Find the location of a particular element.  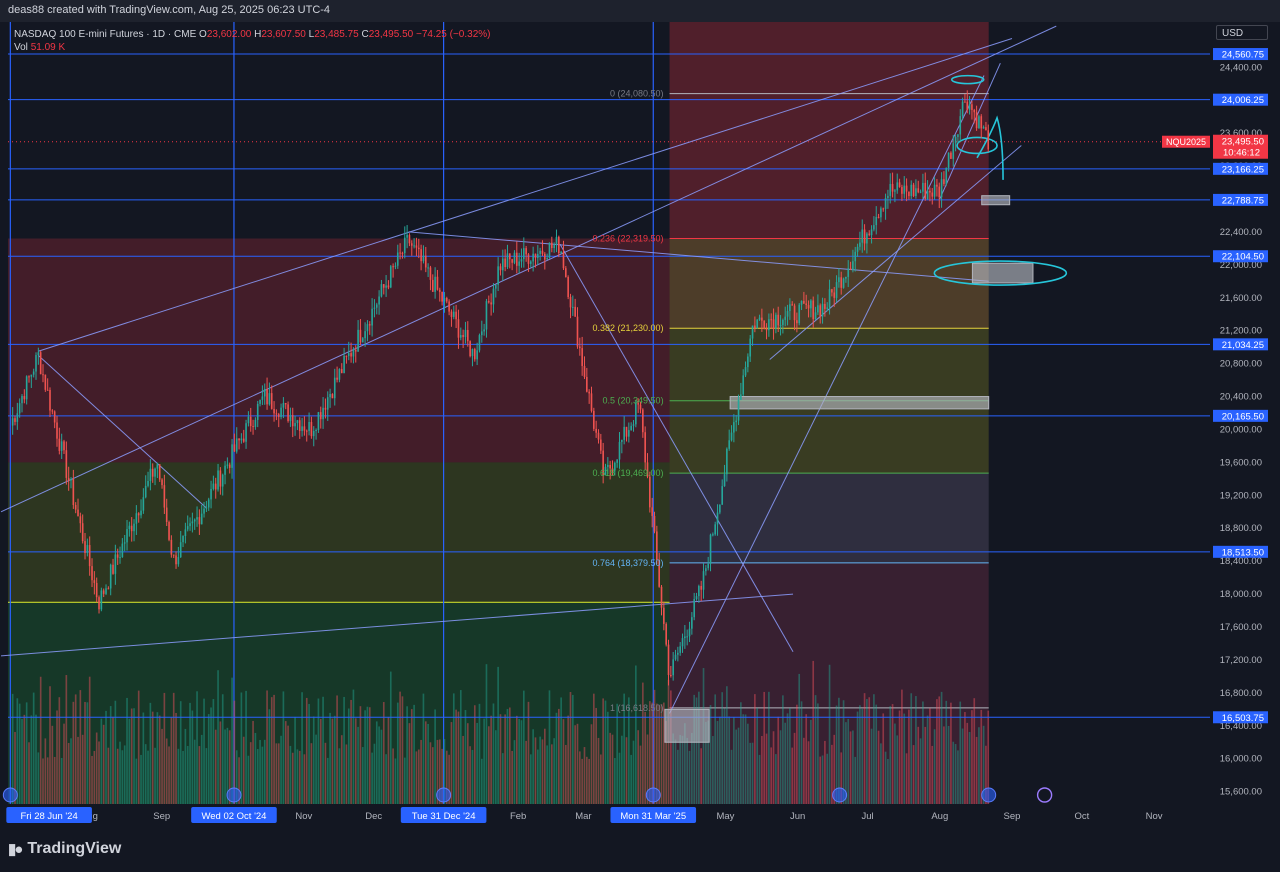

level-badge-text: 21,034.25 is located at coordinates (1243, 345).